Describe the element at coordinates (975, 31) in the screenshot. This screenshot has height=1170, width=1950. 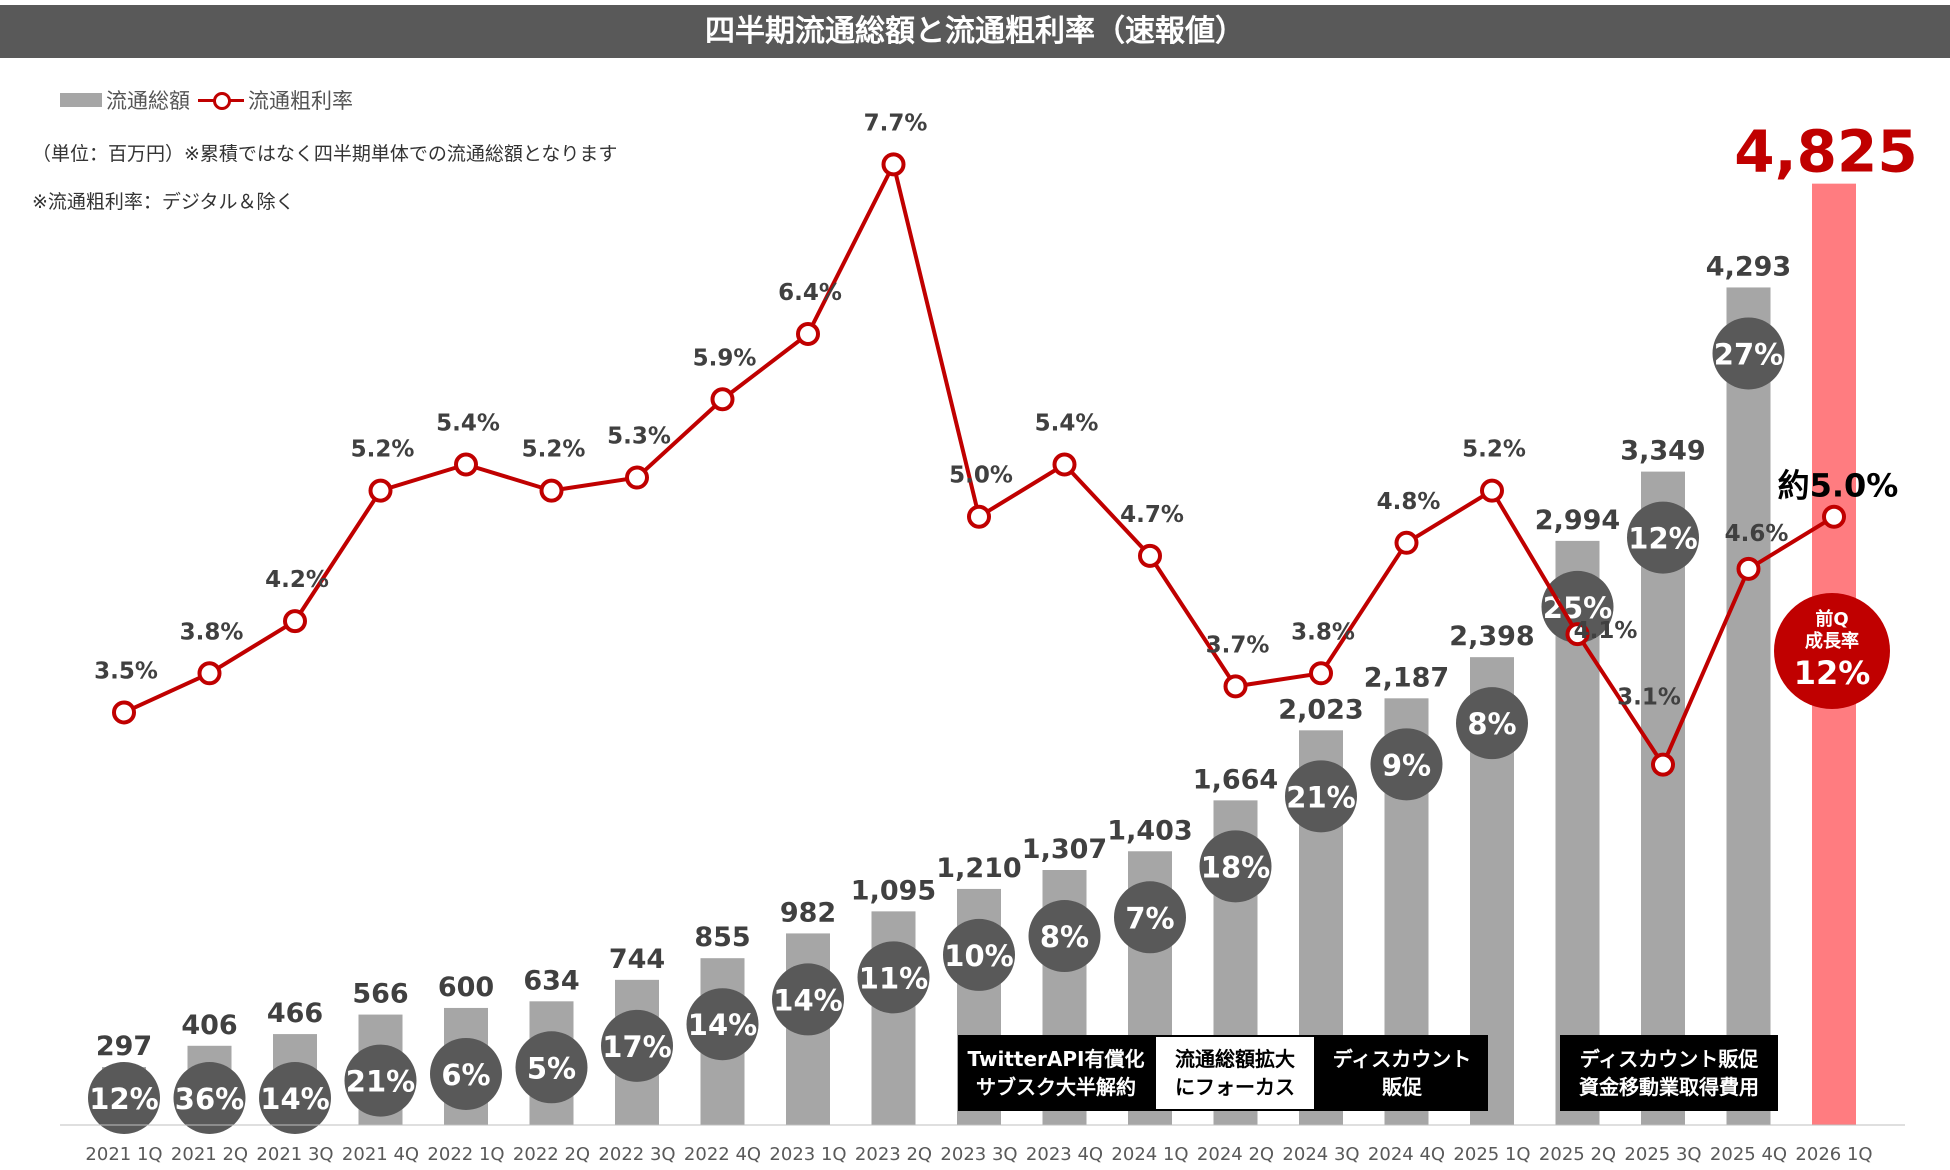
I see `chart-title: 四半期流通総額と流通粗利率（速報値）` at that location.